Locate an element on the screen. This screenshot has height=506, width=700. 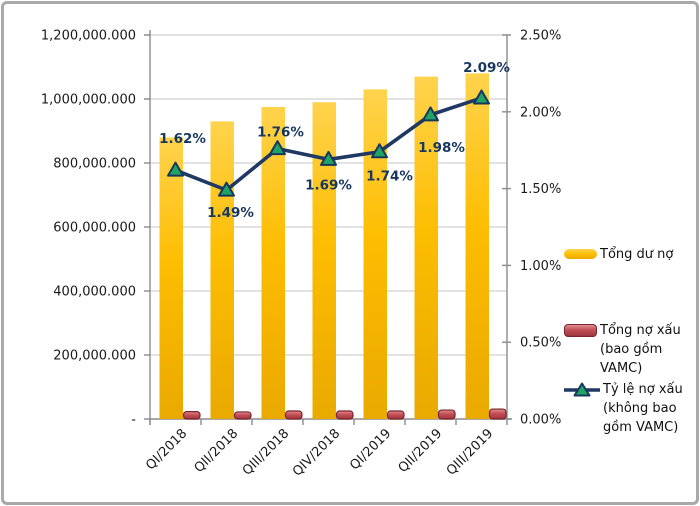
category-label: QII/2019 is located at coordinates (421, 451).